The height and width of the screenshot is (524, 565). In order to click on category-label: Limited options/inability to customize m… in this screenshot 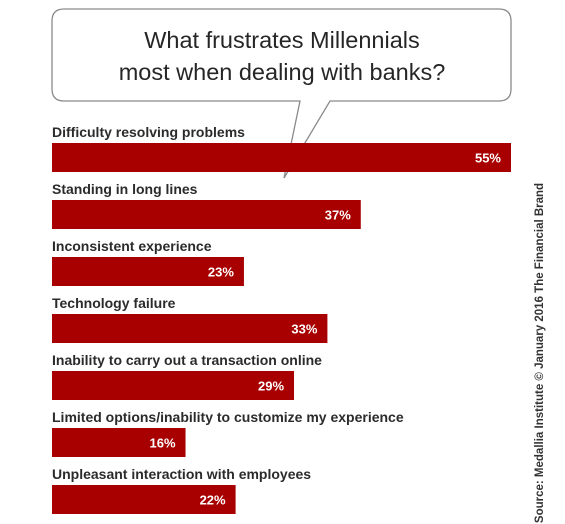, I will do `click(228, 417)`.